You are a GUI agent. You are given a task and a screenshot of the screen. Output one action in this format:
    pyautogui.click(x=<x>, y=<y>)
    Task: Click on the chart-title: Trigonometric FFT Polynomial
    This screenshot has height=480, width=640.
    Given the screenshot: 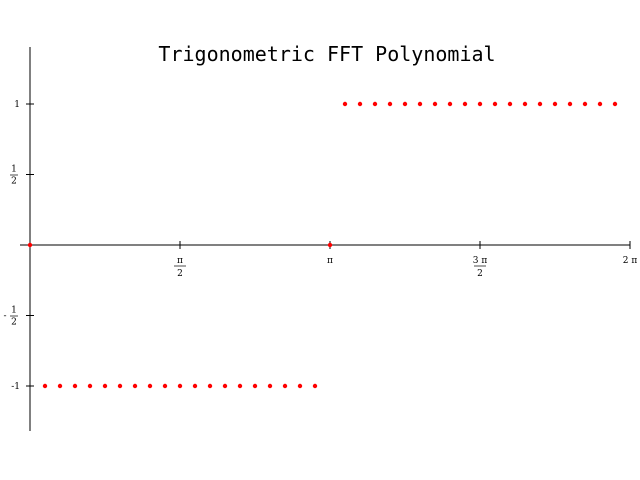 What is the action you would take?
    pyautogui.click(x=326, y=54)
    